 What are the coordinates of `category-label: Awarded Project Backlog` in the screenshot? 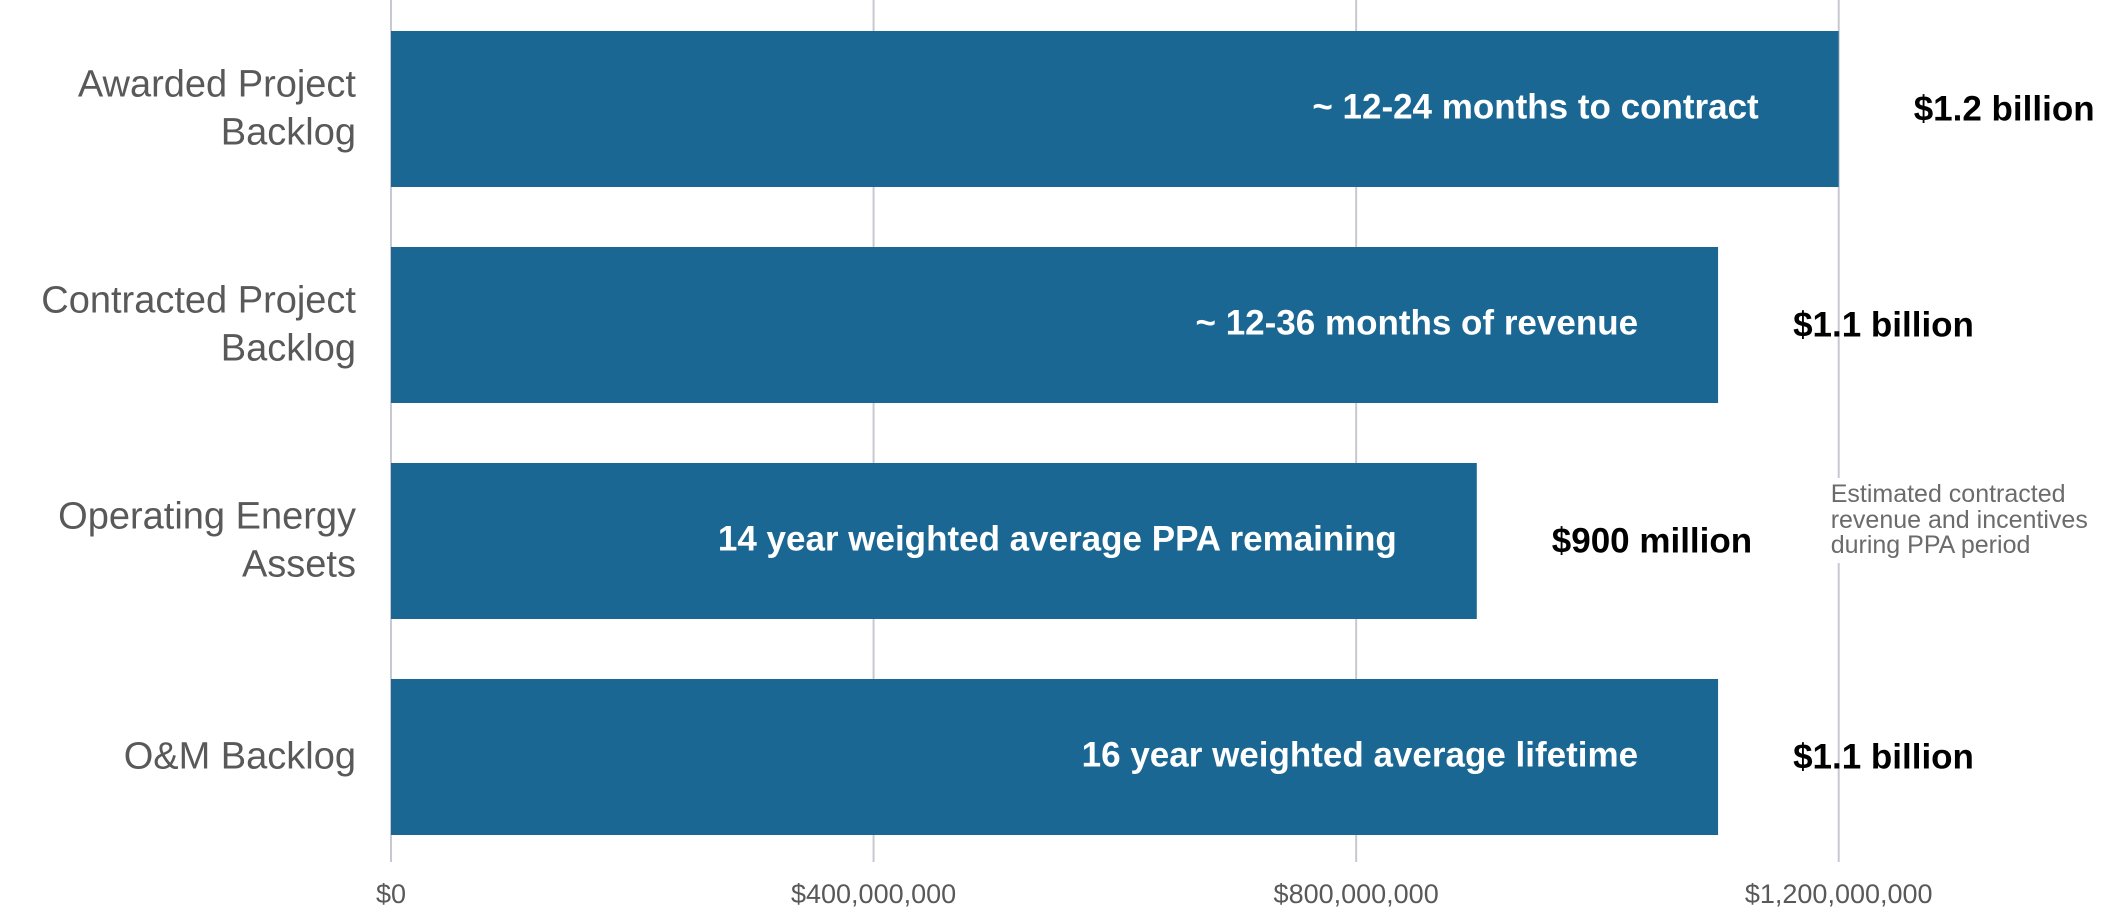 It's located at (216, 108).